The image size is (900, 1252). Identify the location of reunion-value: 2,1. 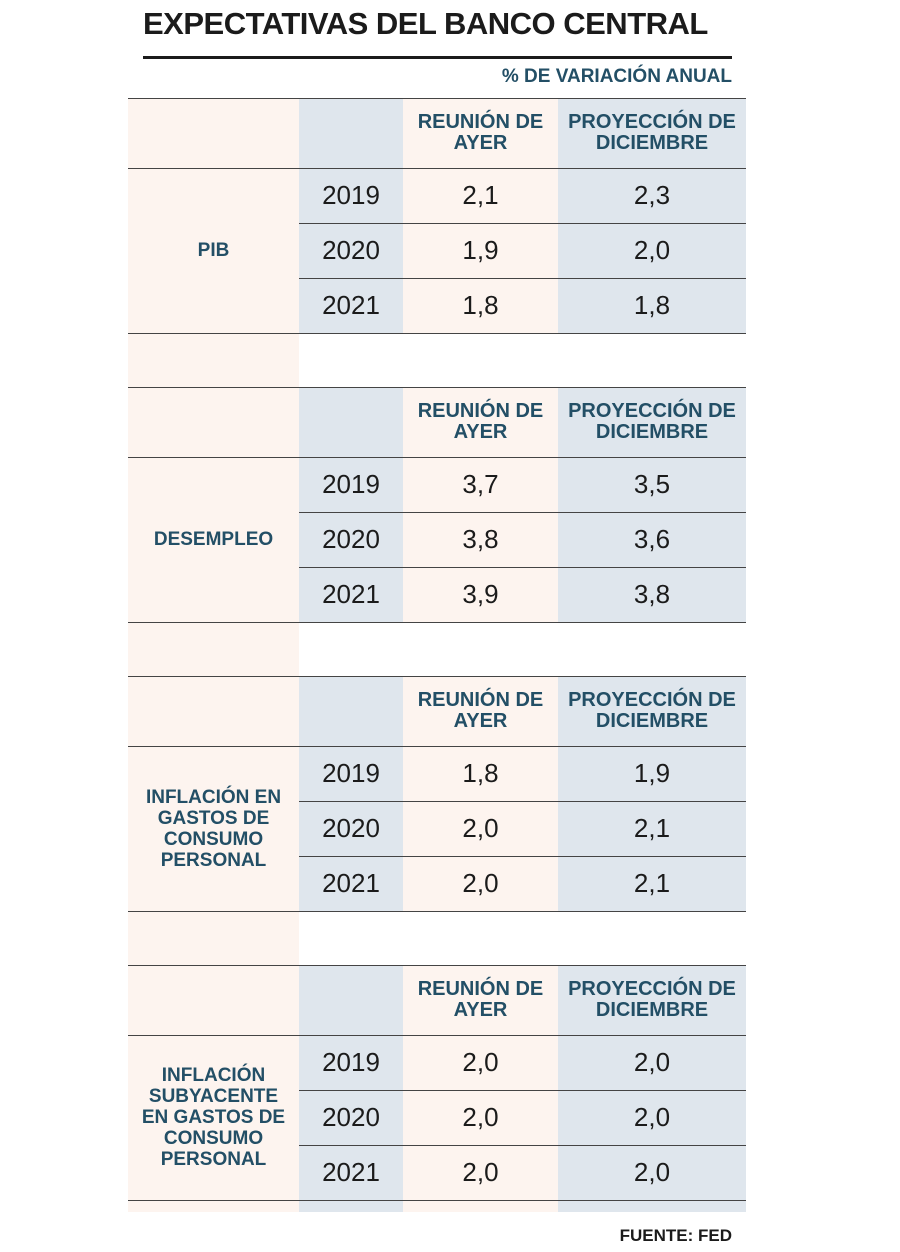
(480, 195).